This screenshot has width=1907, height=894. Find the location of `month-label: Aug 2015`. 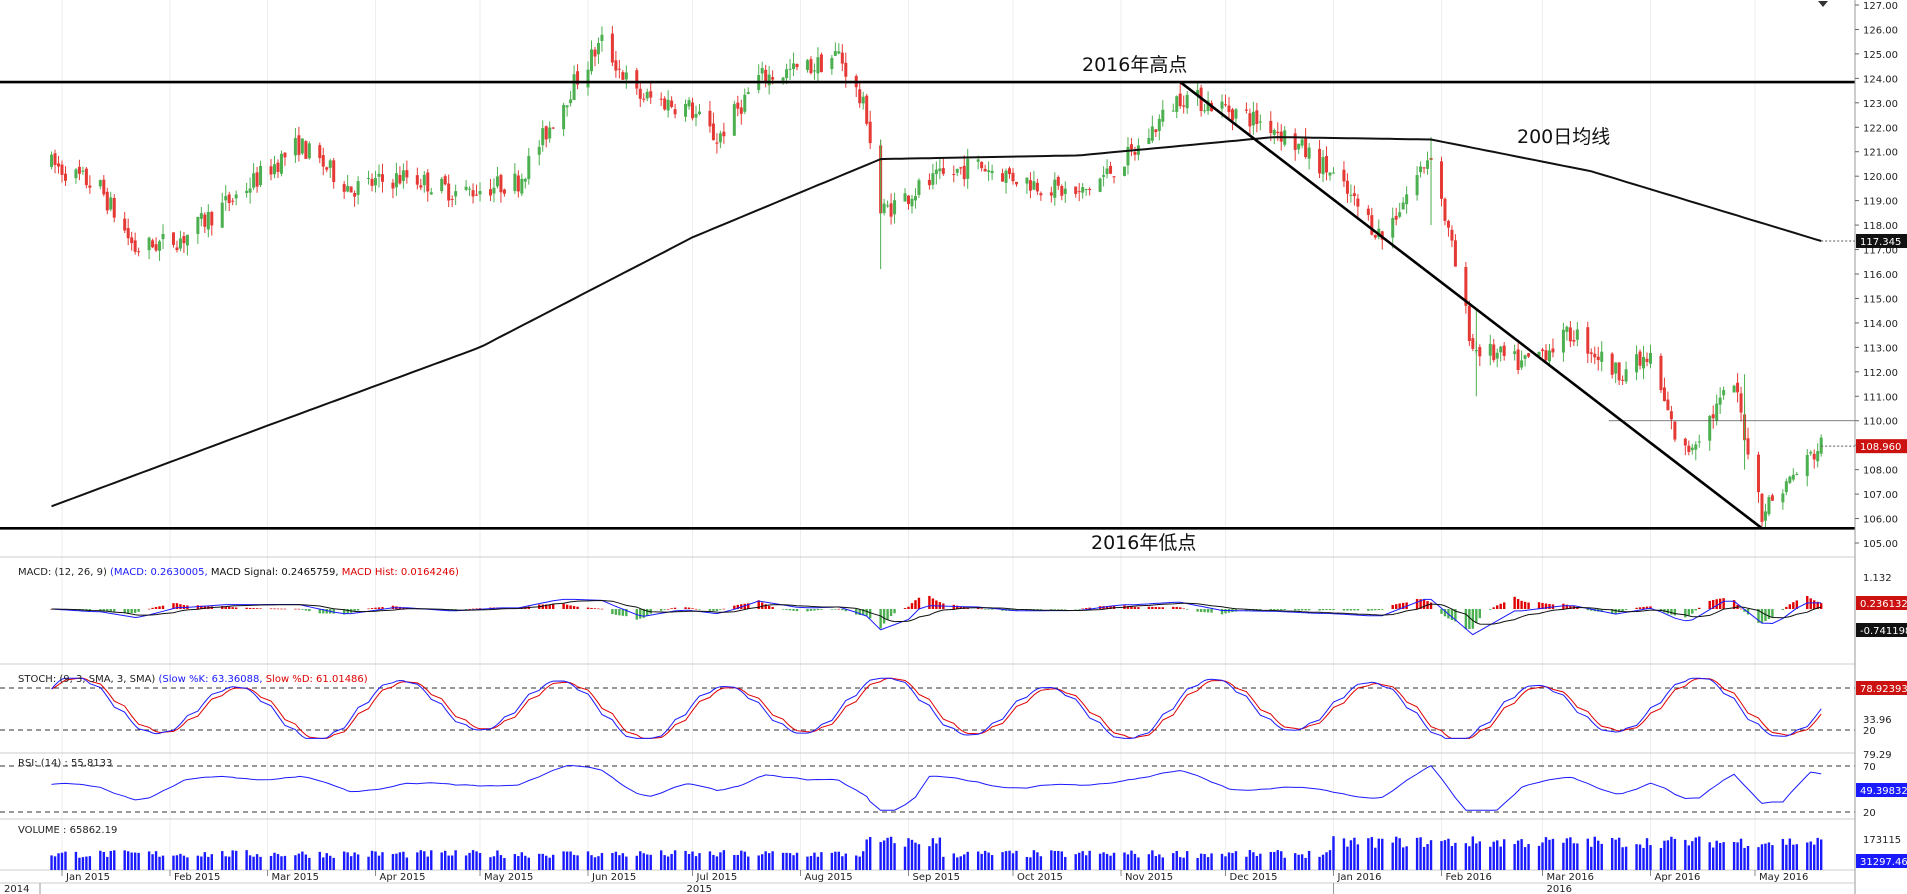

month-label: Aug 2015 is located at coordinates (829, 877).